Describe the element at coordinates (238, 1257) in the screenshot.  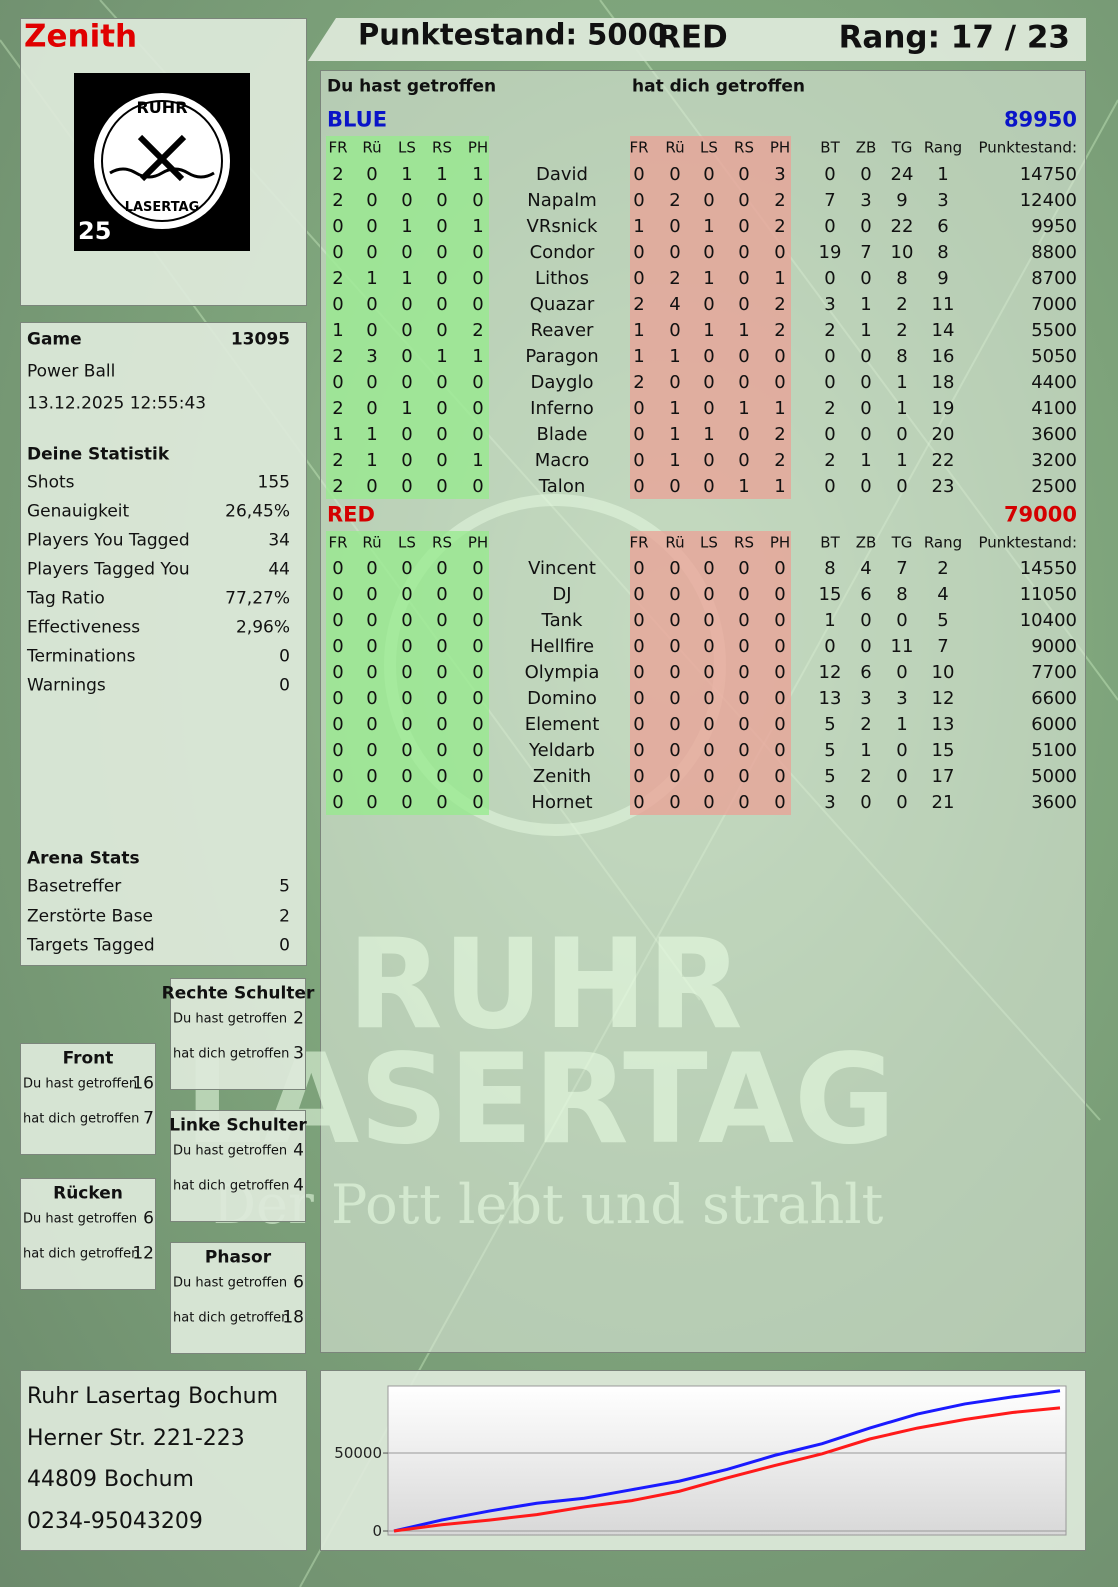
I see `zone-title: Phasor` at that location.